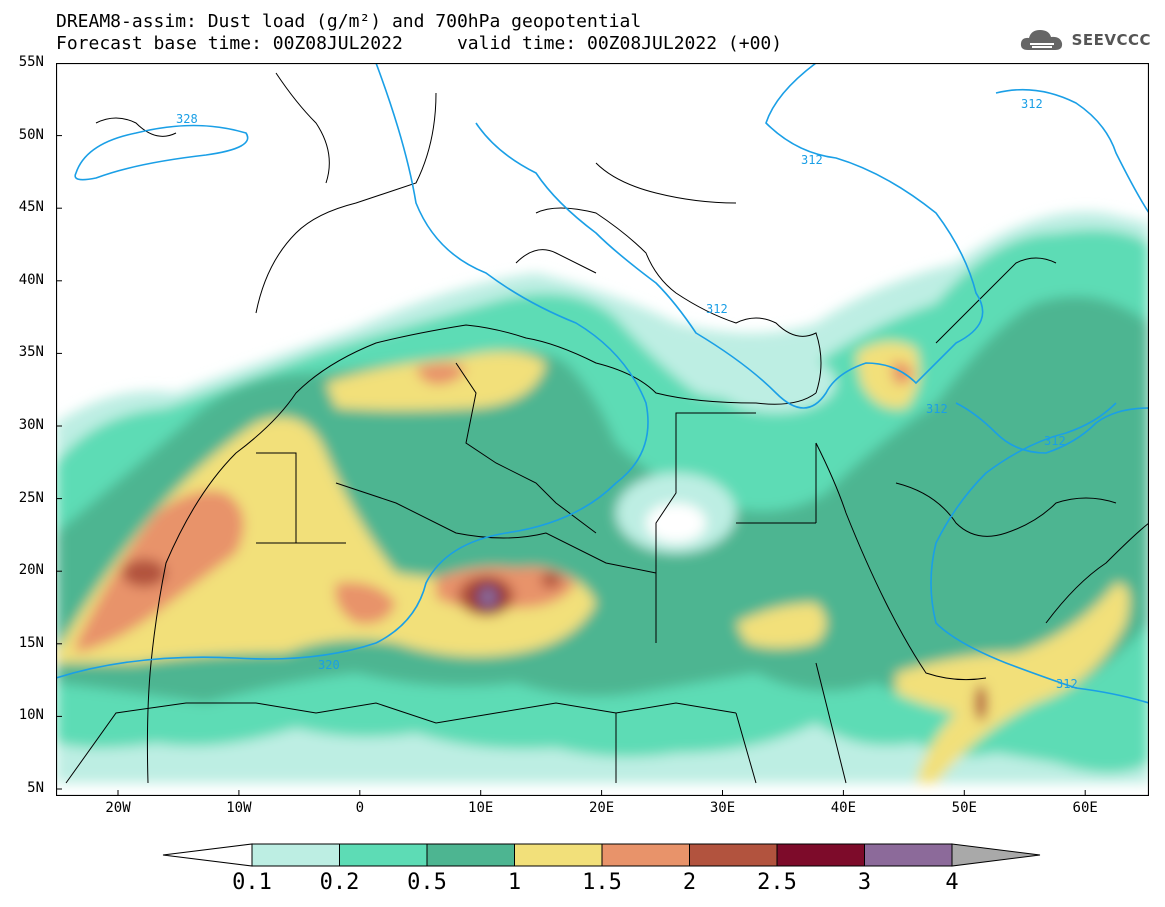 The image size is (1165, 907). I want to click on colorbar, so click(601, 855).